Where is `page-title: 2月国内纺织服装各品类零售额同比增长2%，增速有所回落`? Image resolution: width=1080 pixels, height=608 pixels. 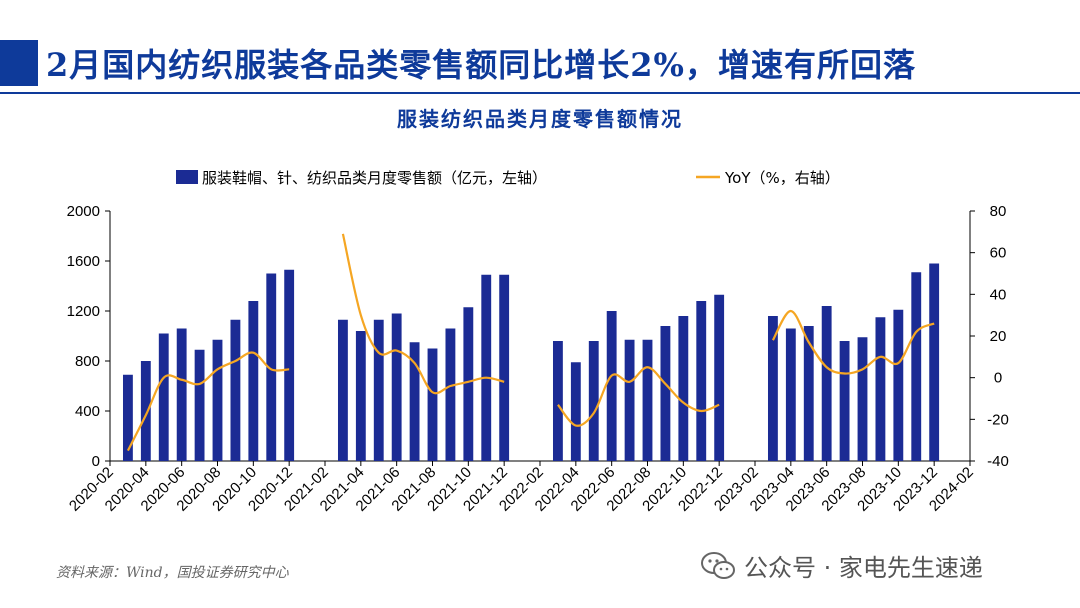 page-title: 2月国内纺织服装各品类零售额同比增长2%，增速有所回落 is located at coordinates (481, 65).